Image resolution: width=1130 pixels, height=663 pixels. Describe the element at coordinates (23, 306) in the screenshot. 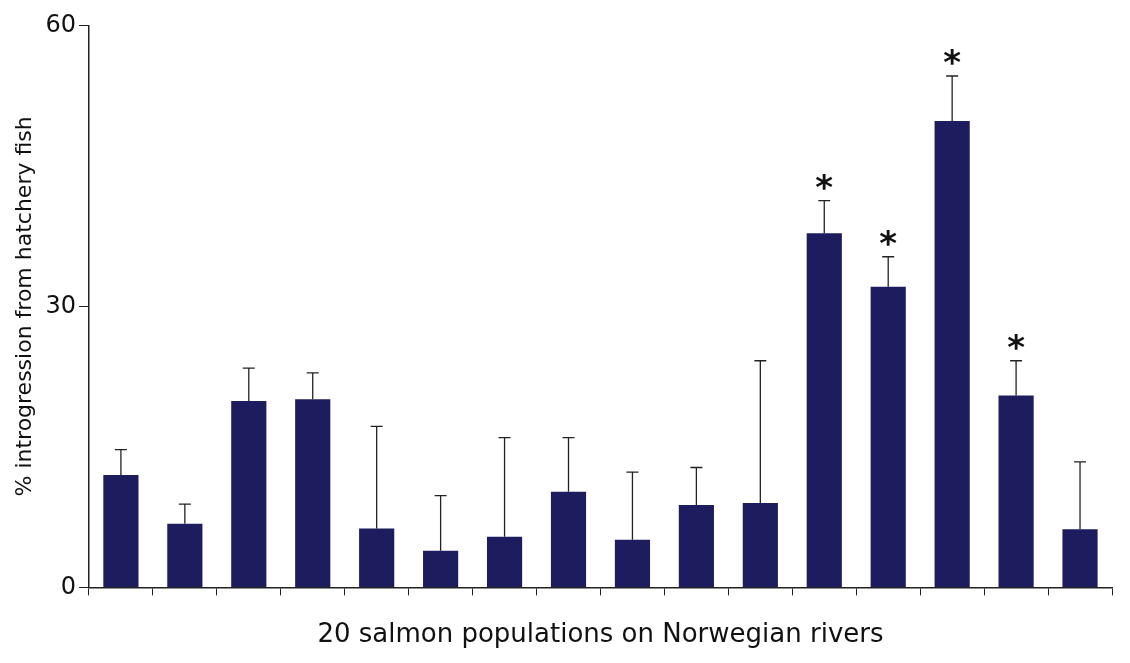

I see `y-axis-title: % introgression from hatchery fish` at that location.